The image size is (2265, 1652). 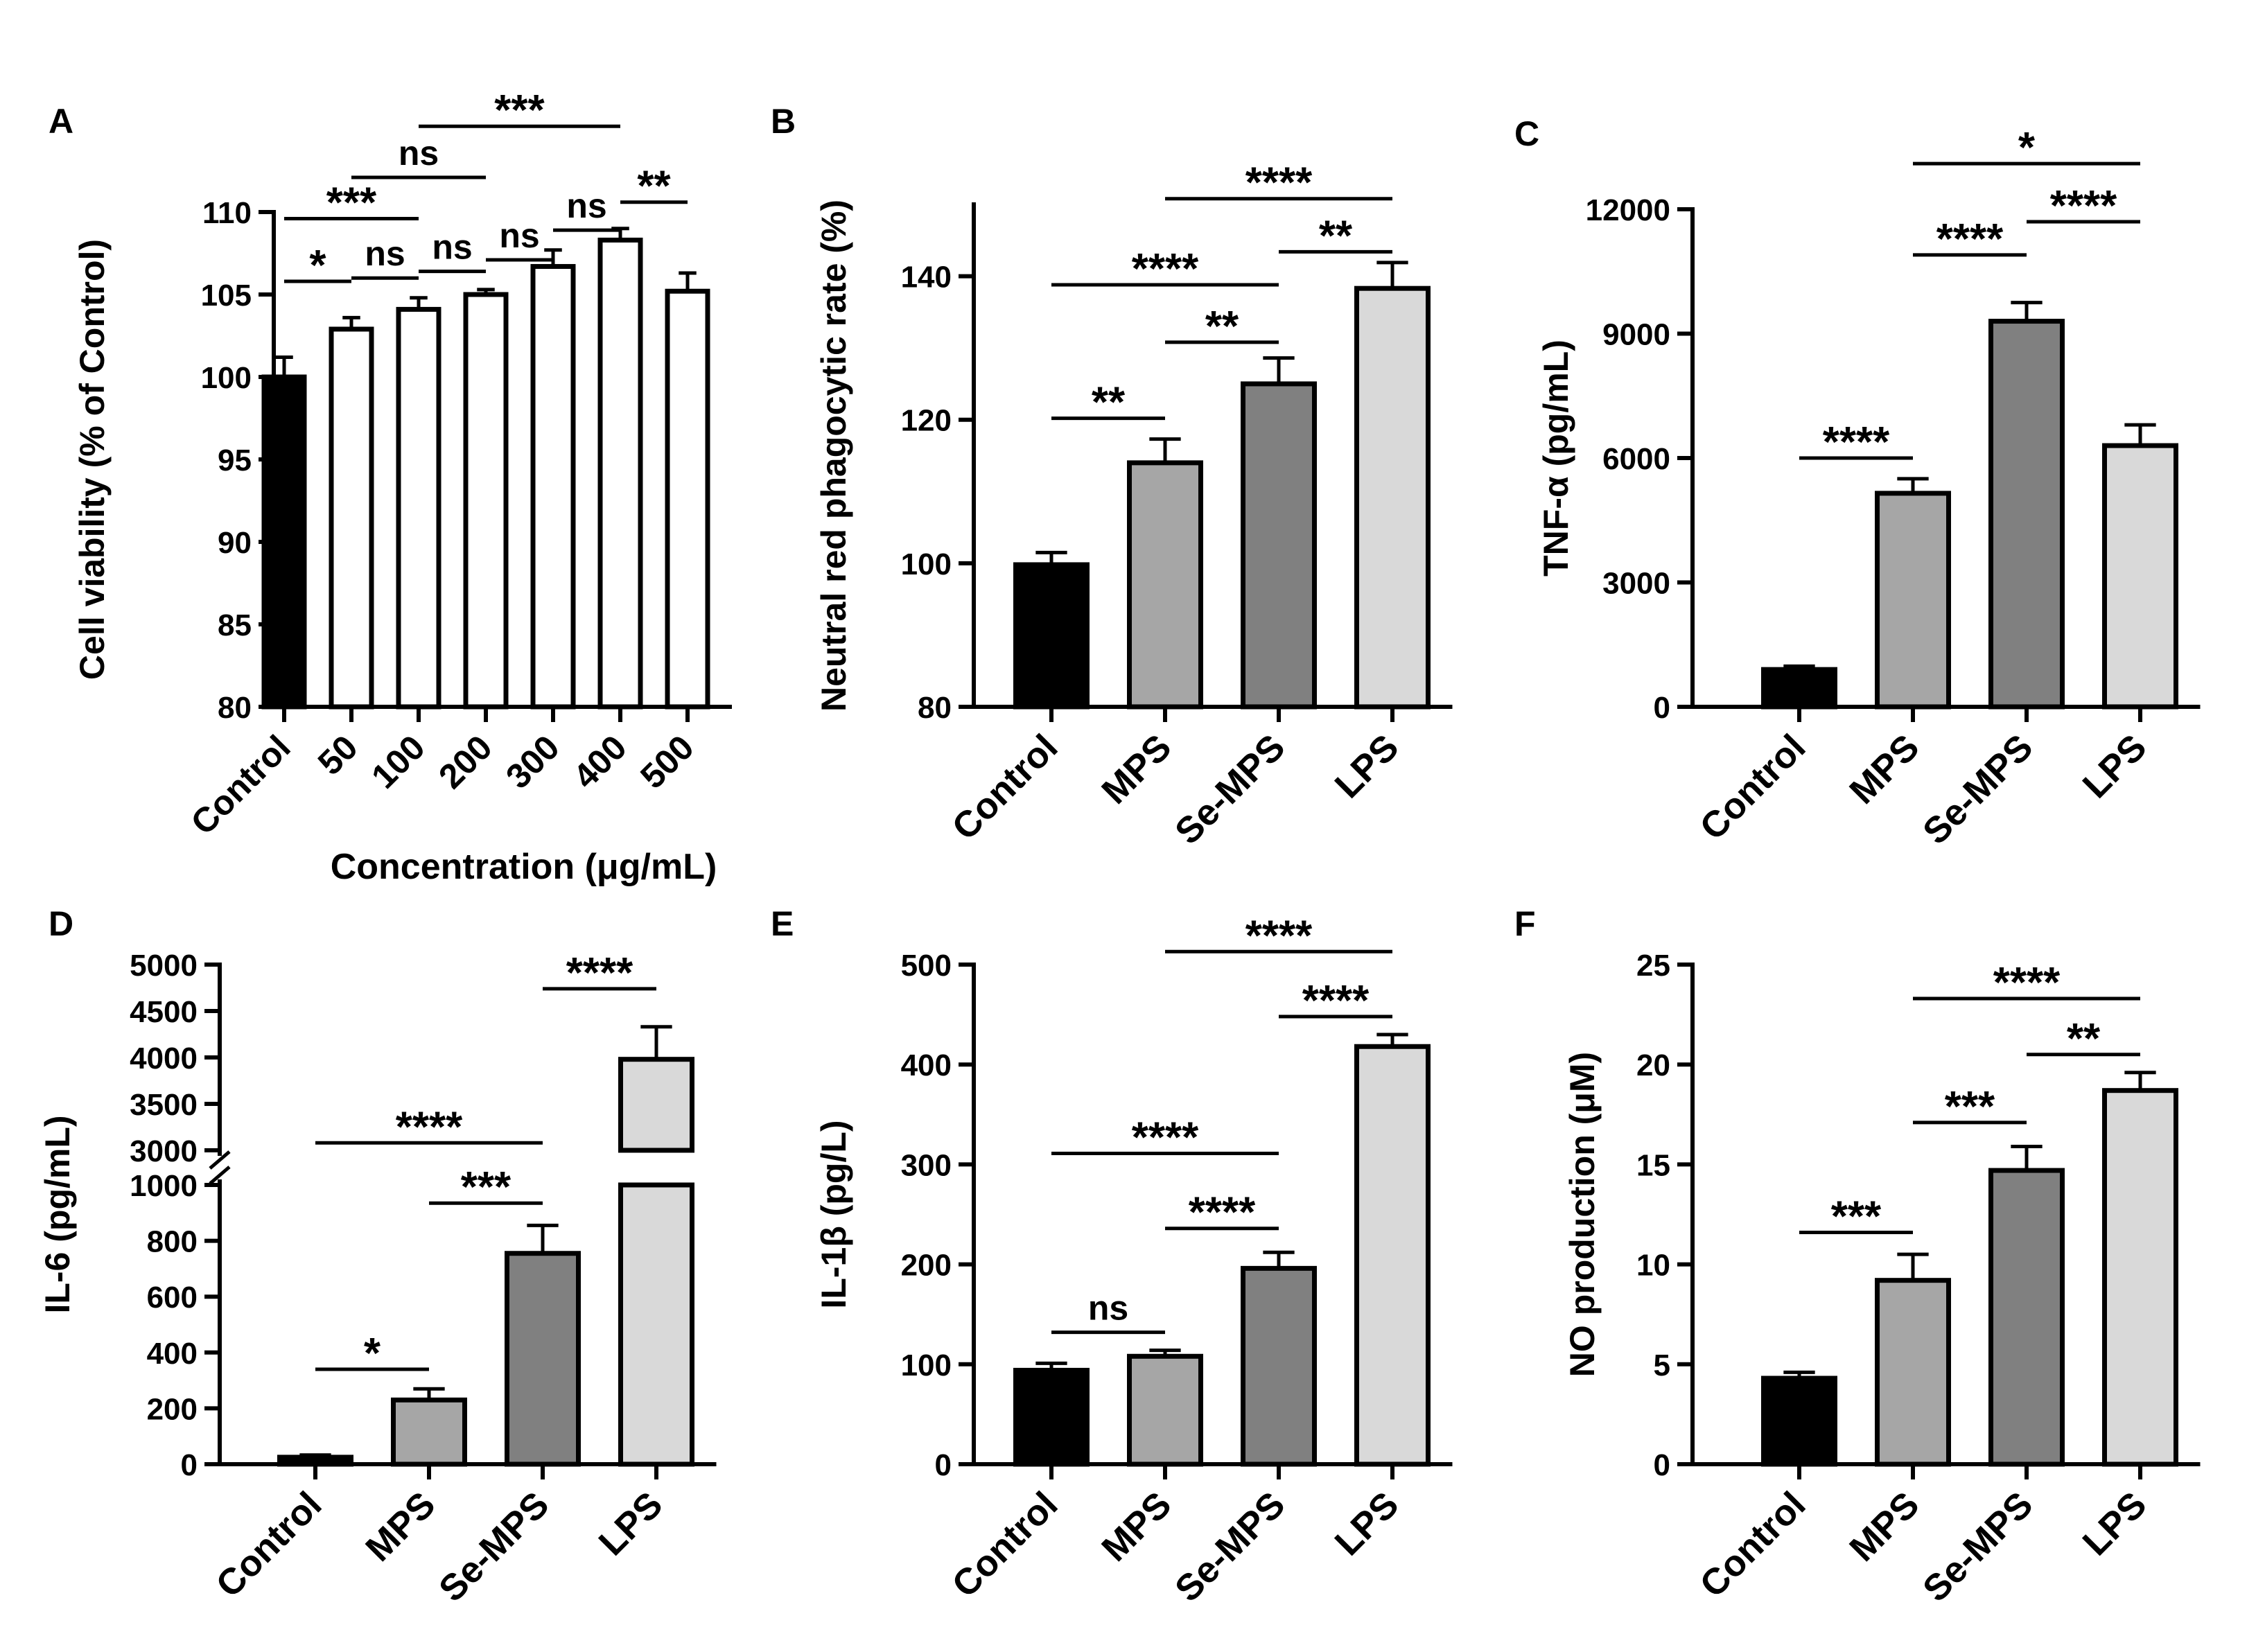 What do you see at coordinates (164, 966) in the screenshot?
I see `y-tick-label: 5000` at bounding box center [164, 966].